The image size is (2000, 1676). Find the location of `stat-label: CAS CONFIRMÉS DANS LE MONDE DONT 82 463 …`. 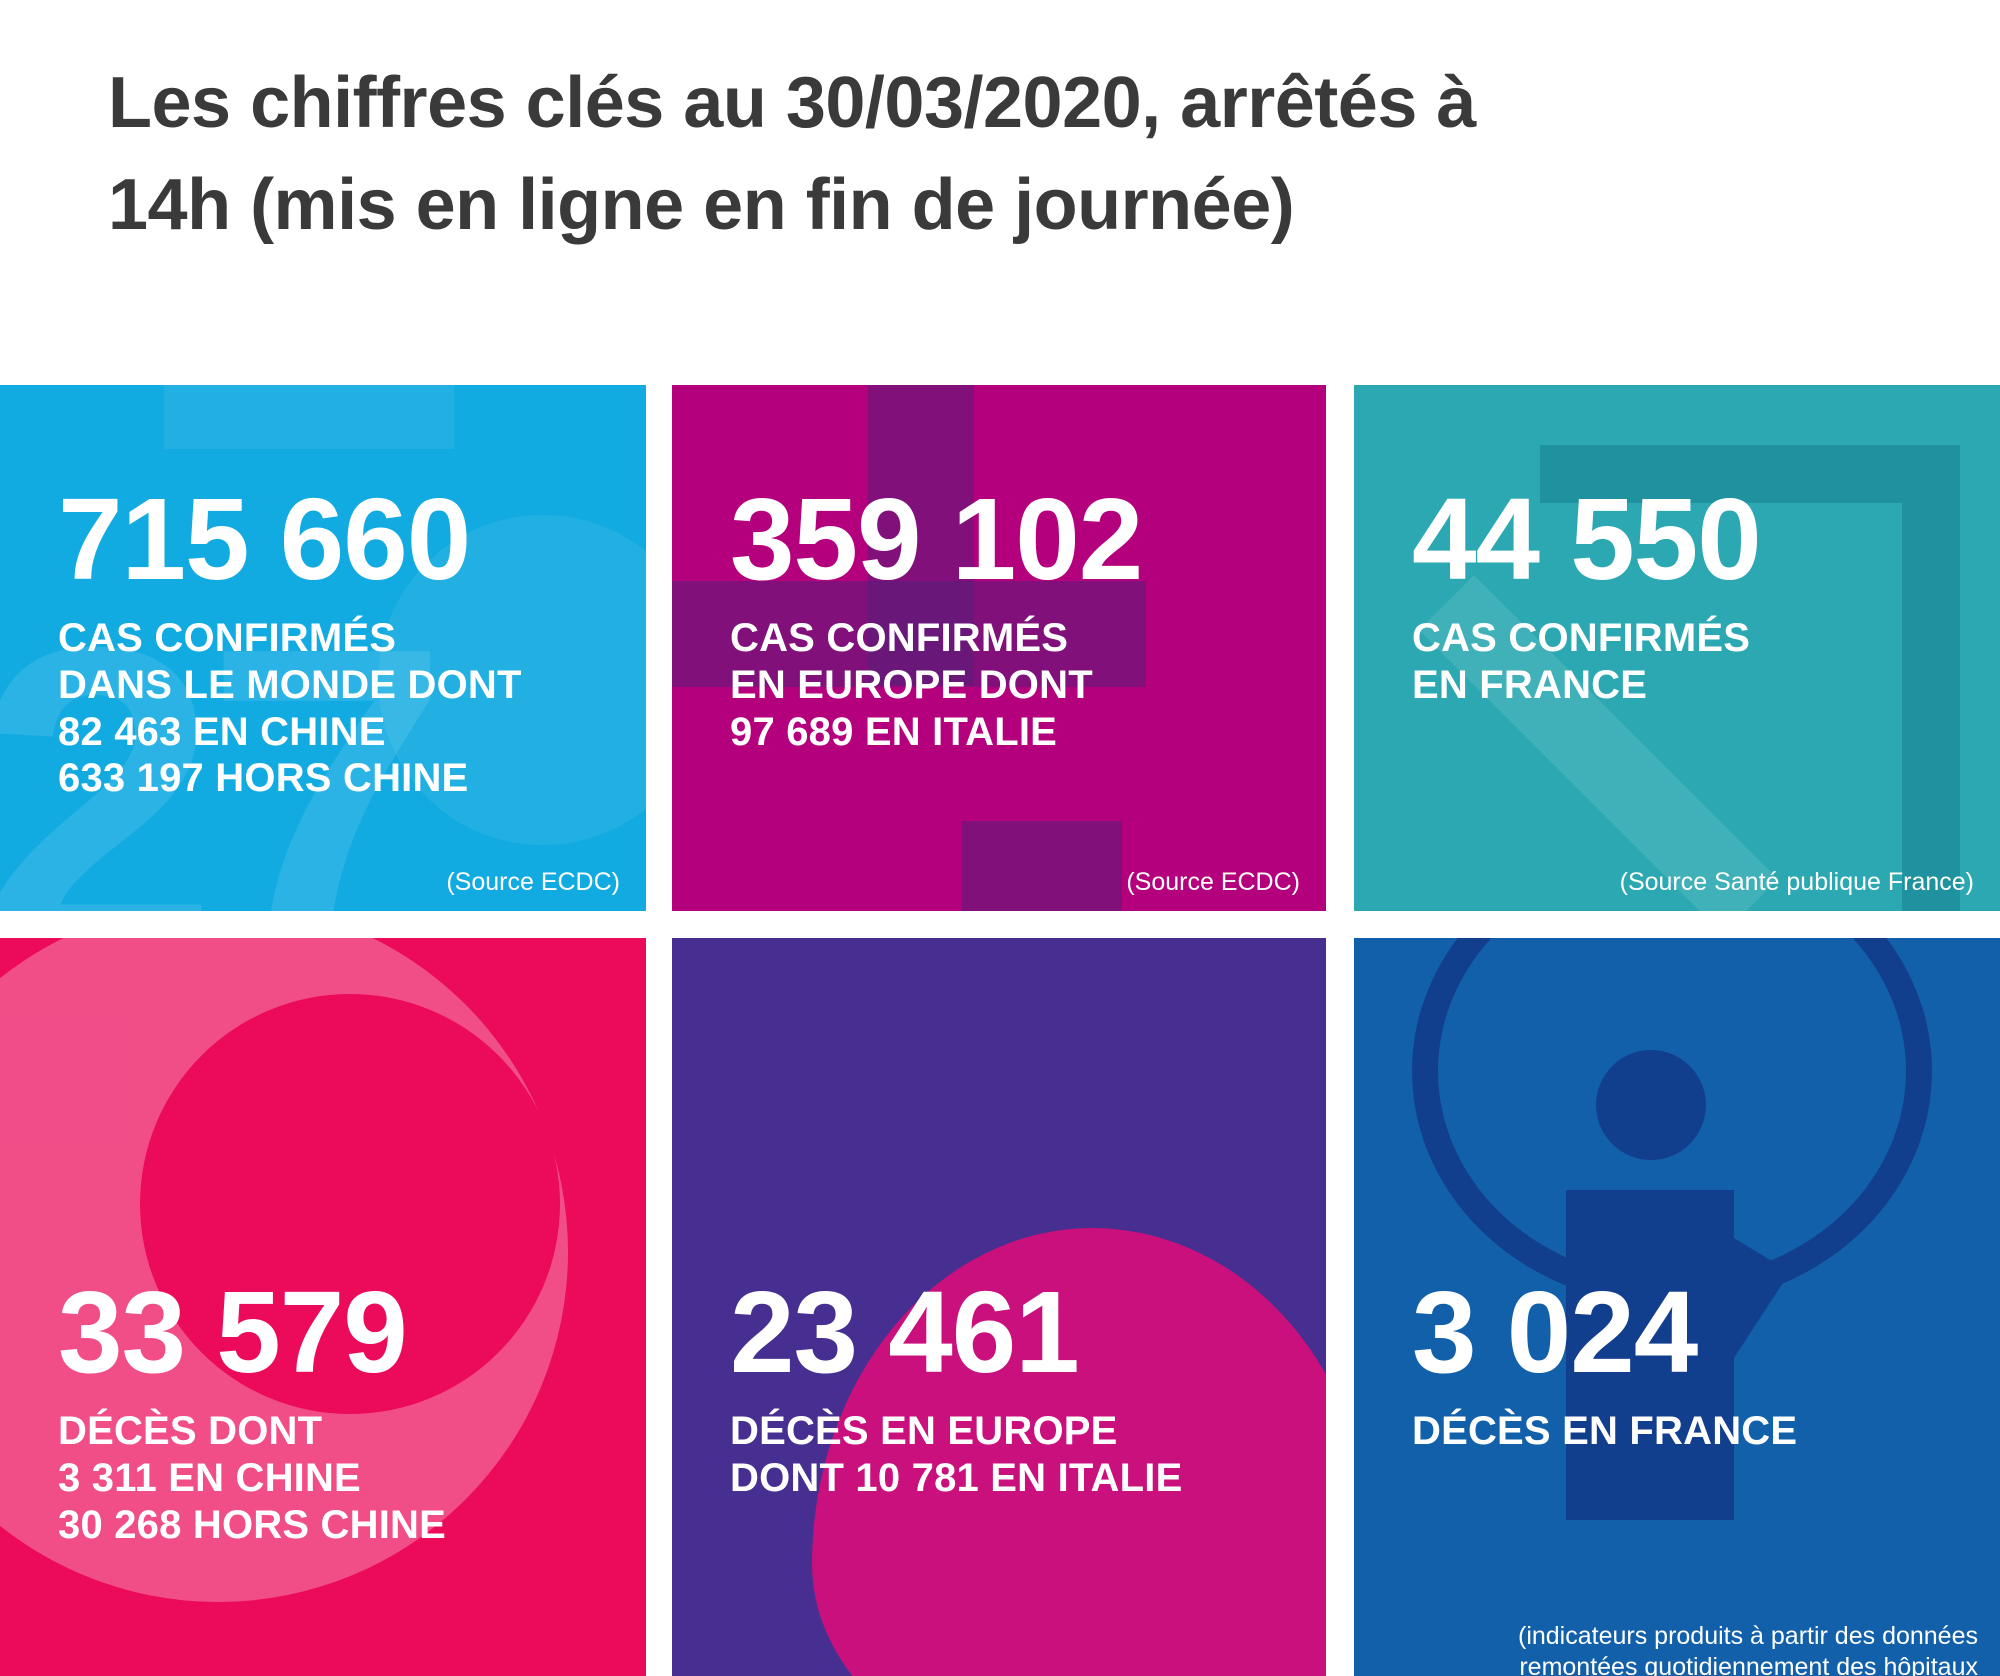

stat-label: CAS CONFIRMÉS DANS LE MONDE DONT 82 463 … is located at coordinates (290, 708).